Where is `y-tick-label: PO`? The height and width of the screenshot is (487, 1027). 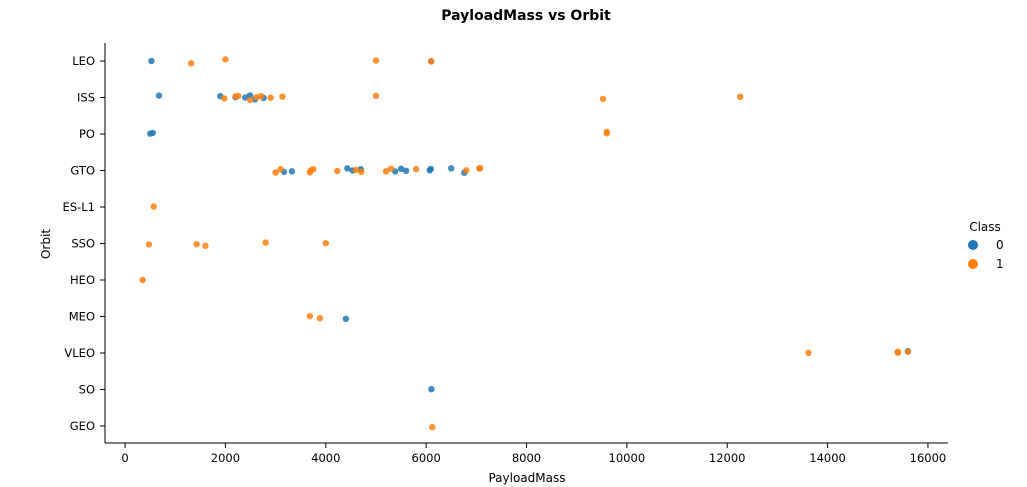 y-tick-label: PO is located at coordinates (87, 134).